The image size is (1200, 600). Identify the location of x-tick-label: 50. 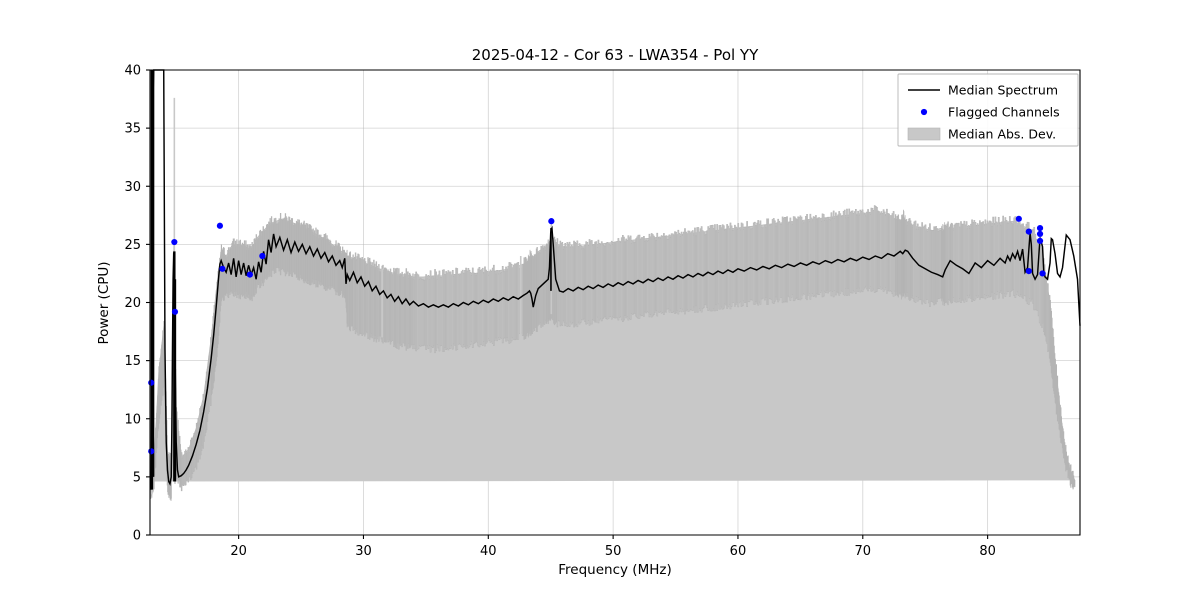
(613, 551).